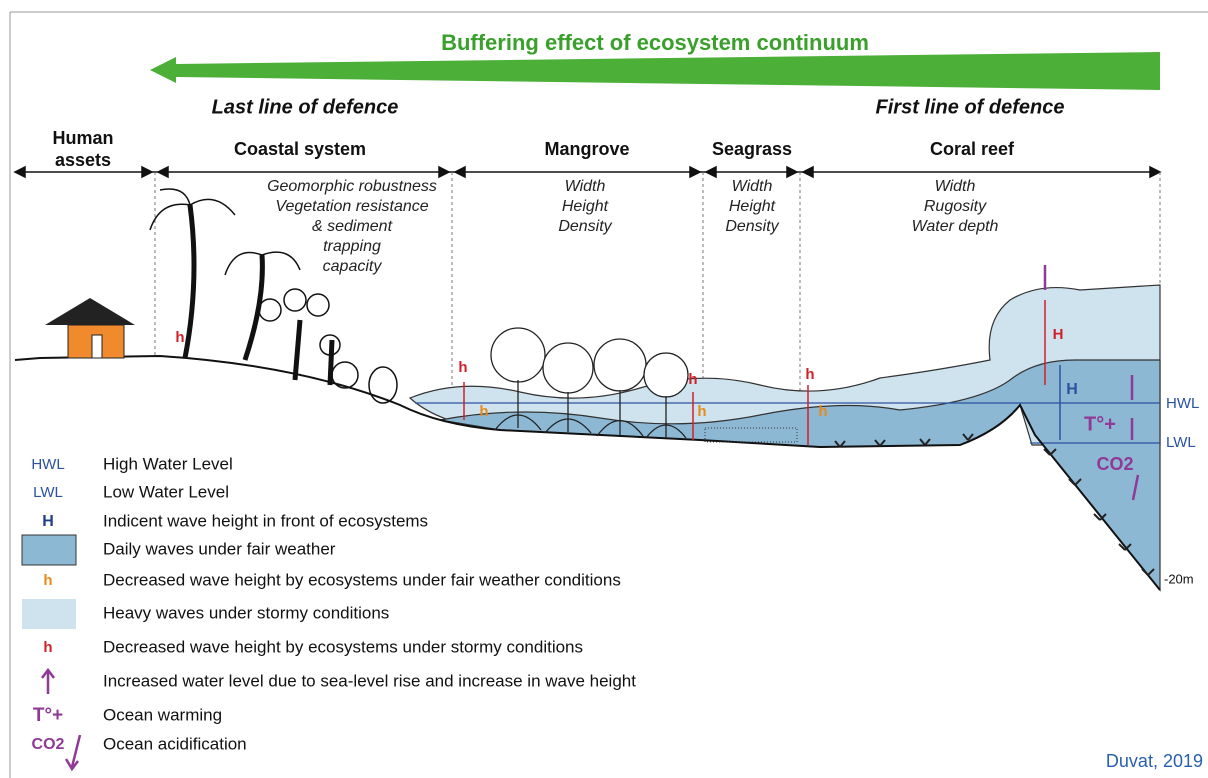 The width and height of the screenshot is (1208, 778). Describe the element at coordinates (352, 186) in the screenshot. I see `zone-criterion: Geomorphic robustness` at that location.